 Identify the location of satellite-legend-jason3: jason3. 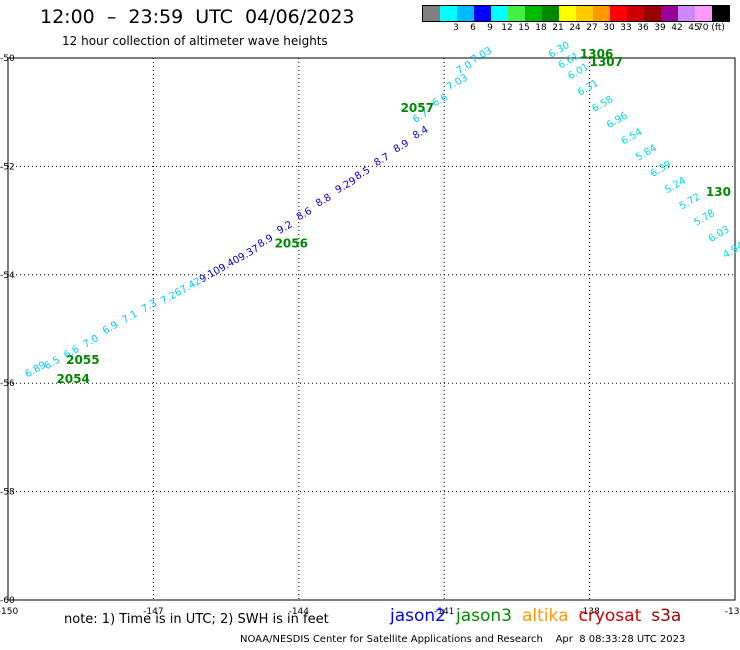
(484, 616).